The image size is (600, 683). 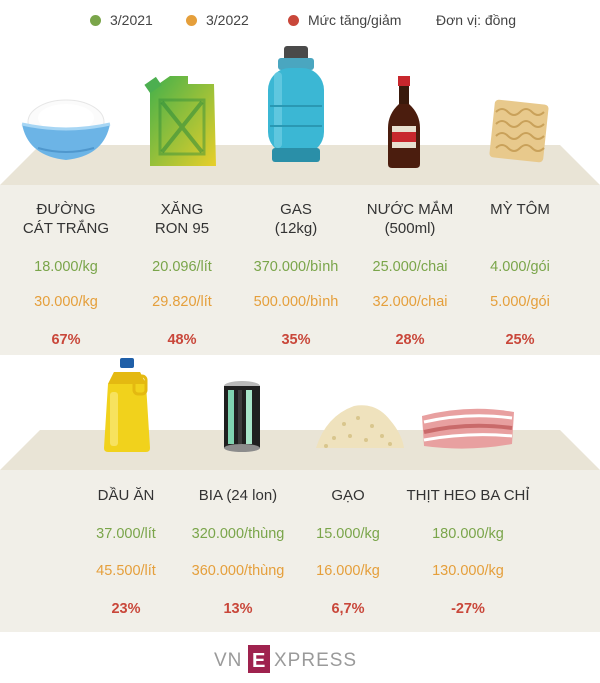 I want to click on price-change: 25%, so click(x=520, y=340).